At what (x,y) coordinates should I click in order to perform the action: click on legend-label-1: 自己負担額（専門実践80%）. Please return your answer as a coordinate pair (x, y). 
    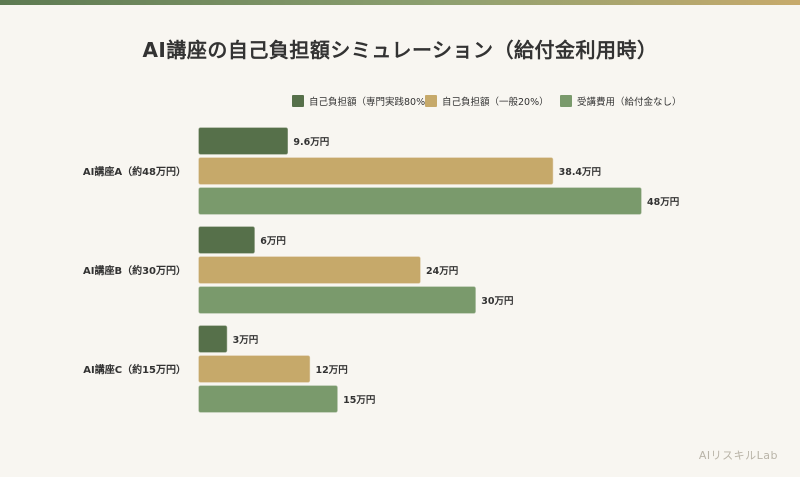
    Looking at the image, I should click on (372, 102).